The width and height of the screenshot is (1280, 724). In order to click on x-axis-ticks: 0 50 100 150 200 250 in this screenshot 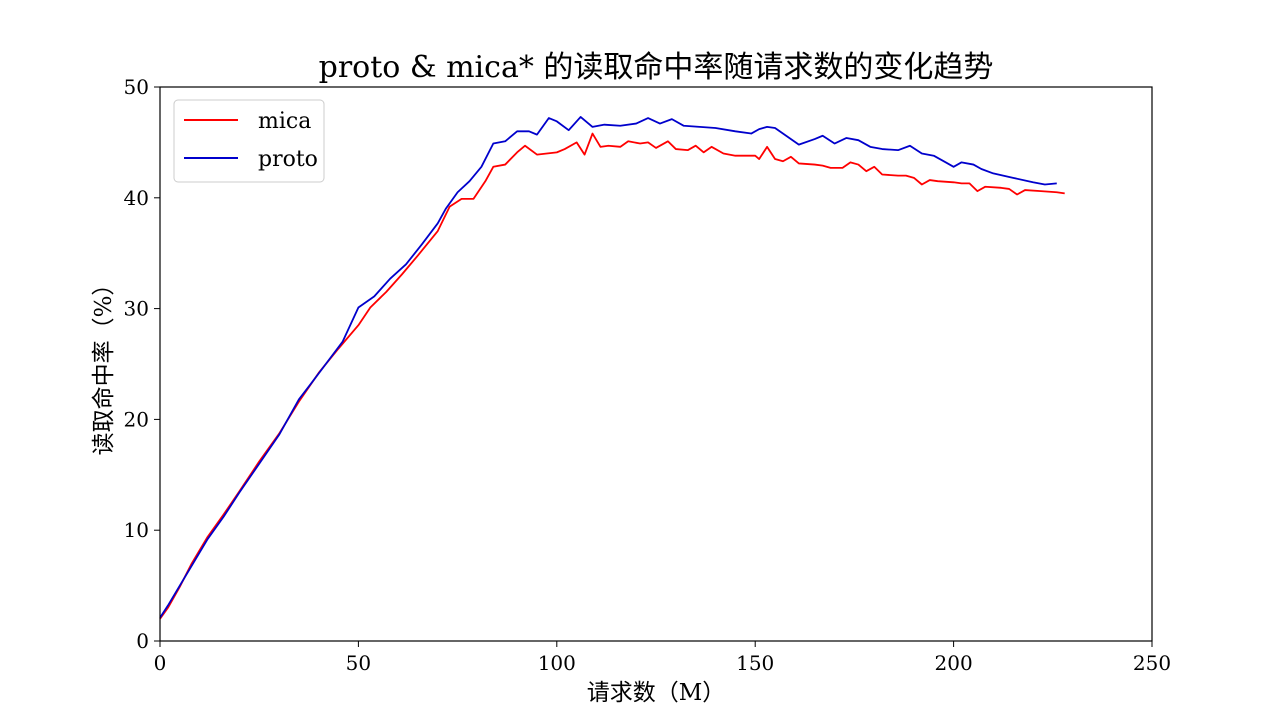, I will do `click(662, 658)`.